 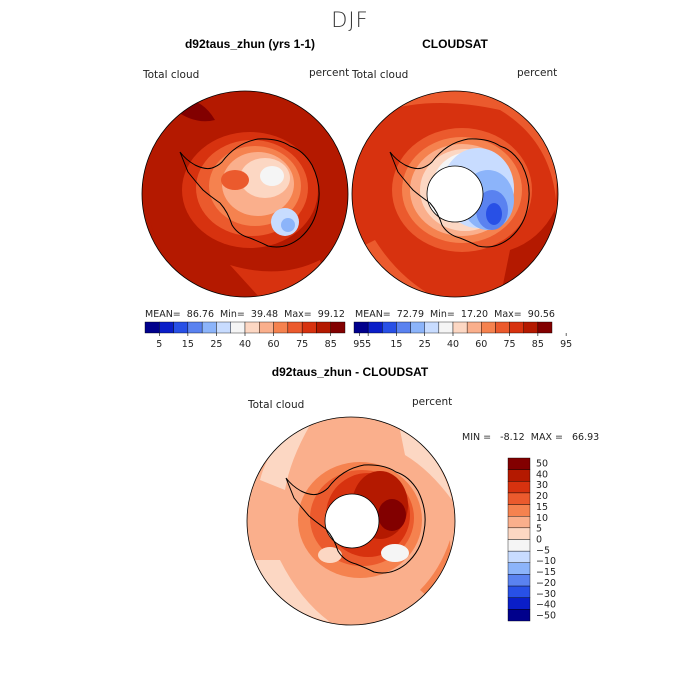 I want to click on obs-colorbar-tick-label: 60, so click(x=481, y=344).